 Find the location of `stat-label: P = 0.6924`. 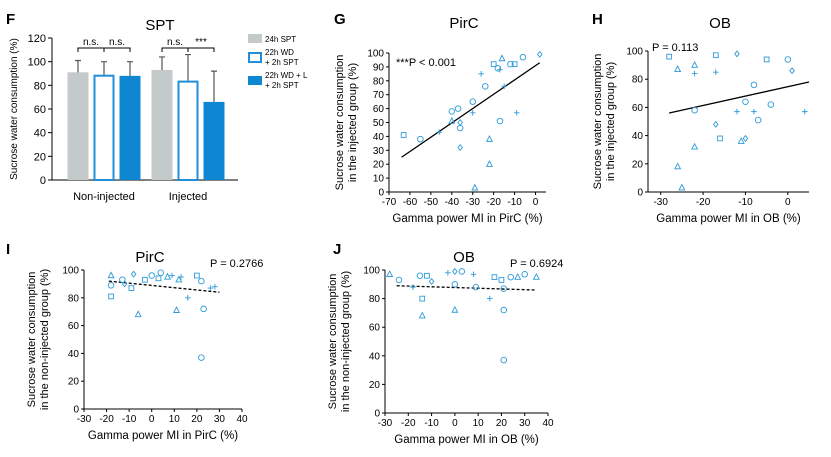

stat-label: P = 0.6924 is located at coordinates (536, 264).